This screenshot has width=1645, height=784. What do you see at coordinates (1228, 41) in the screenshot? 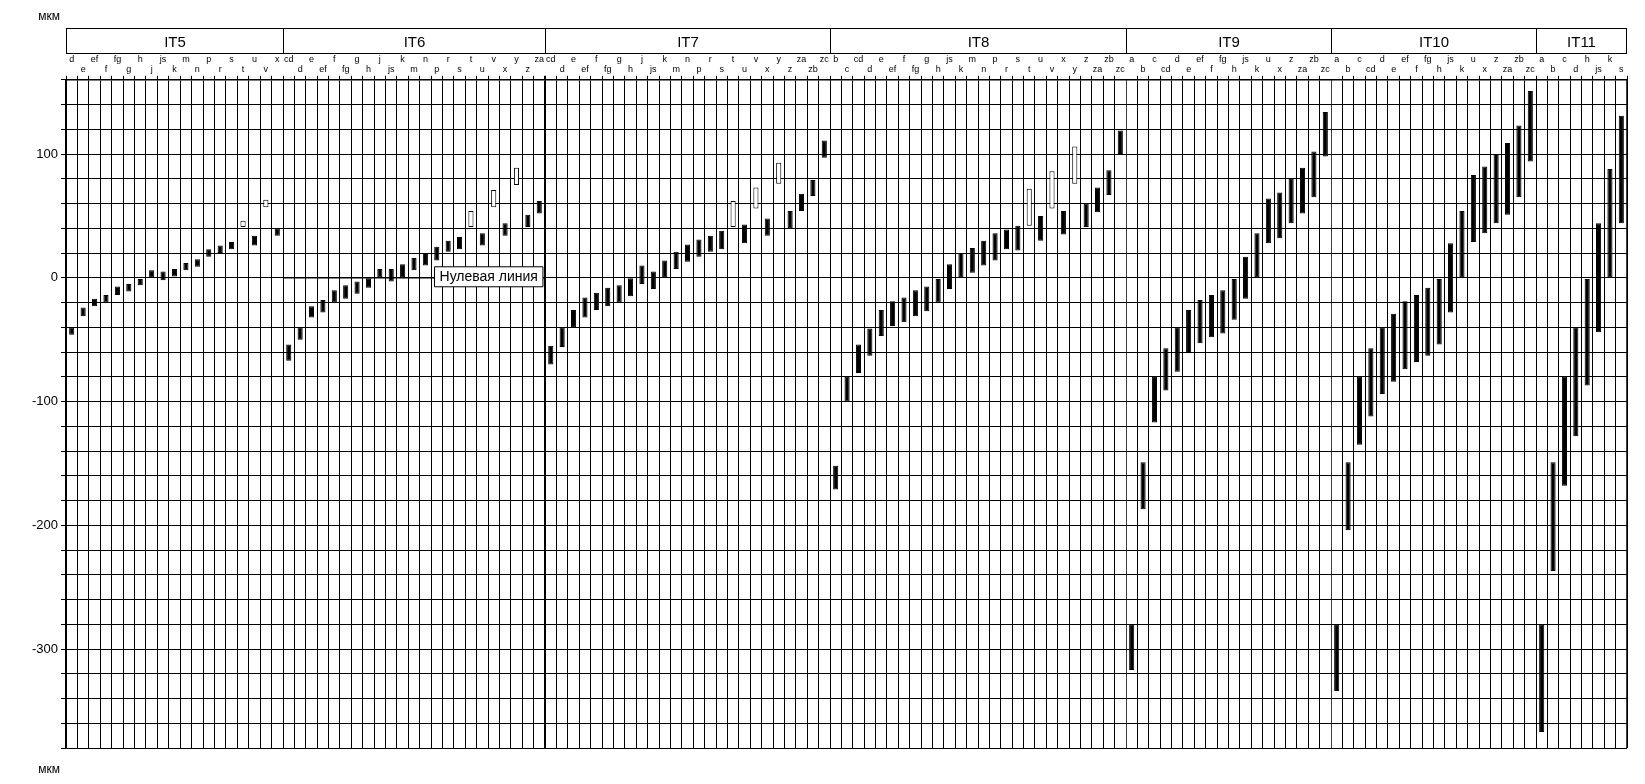
I see `chart-title: IT9` at bounding box center [1228, 41].